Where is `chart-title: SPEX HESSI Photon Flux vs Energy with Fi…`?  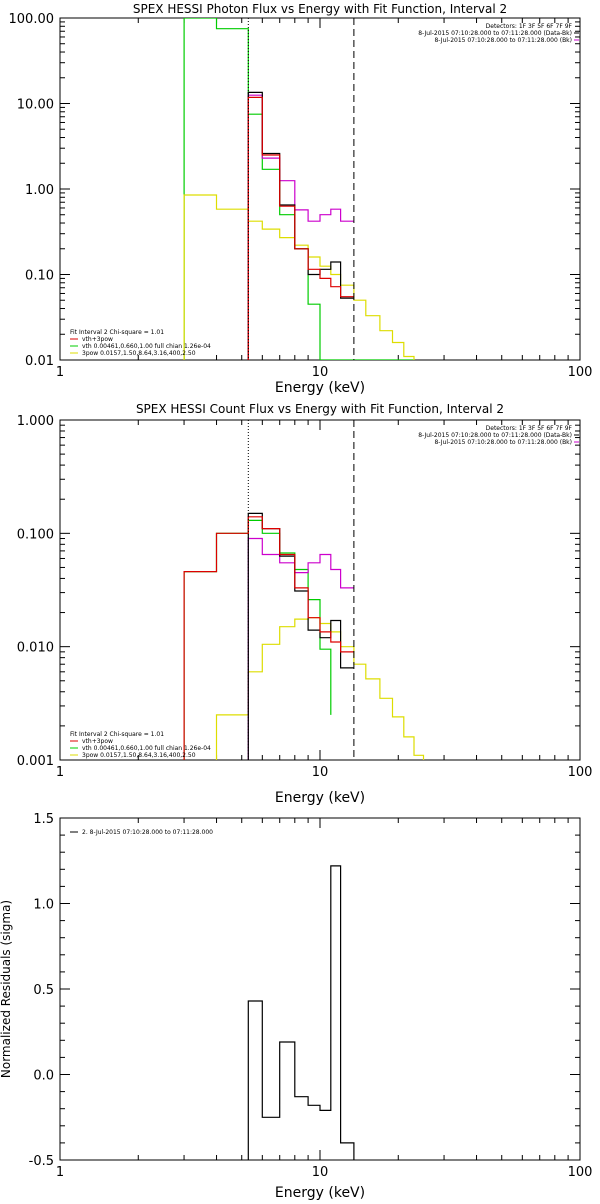 chart-title: SPEX HESSI Photon Flux vs Energy with Fi… is located at coordinates (320, 9).